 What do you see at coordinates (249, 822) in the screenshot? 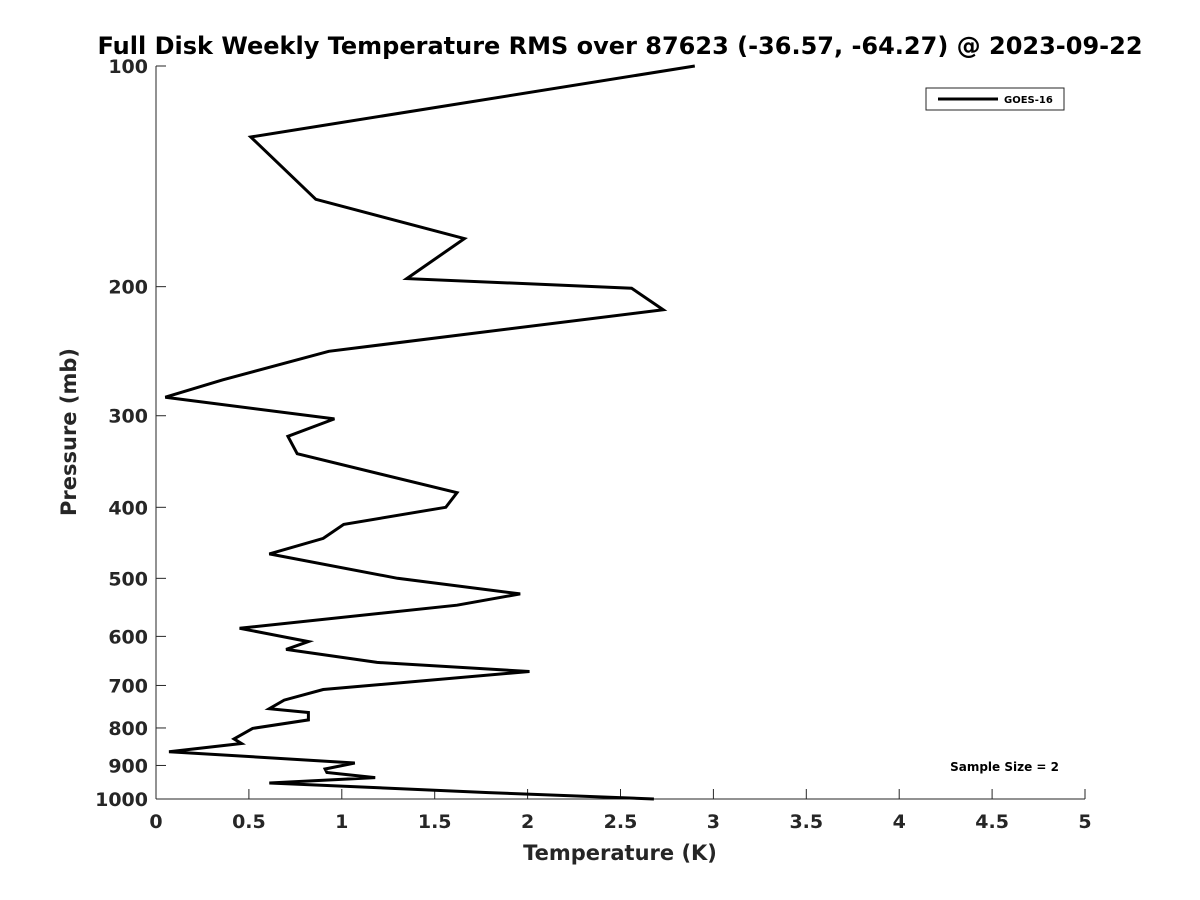
I see `x-tick-label: 0.5` at bounding box center [249, 822].